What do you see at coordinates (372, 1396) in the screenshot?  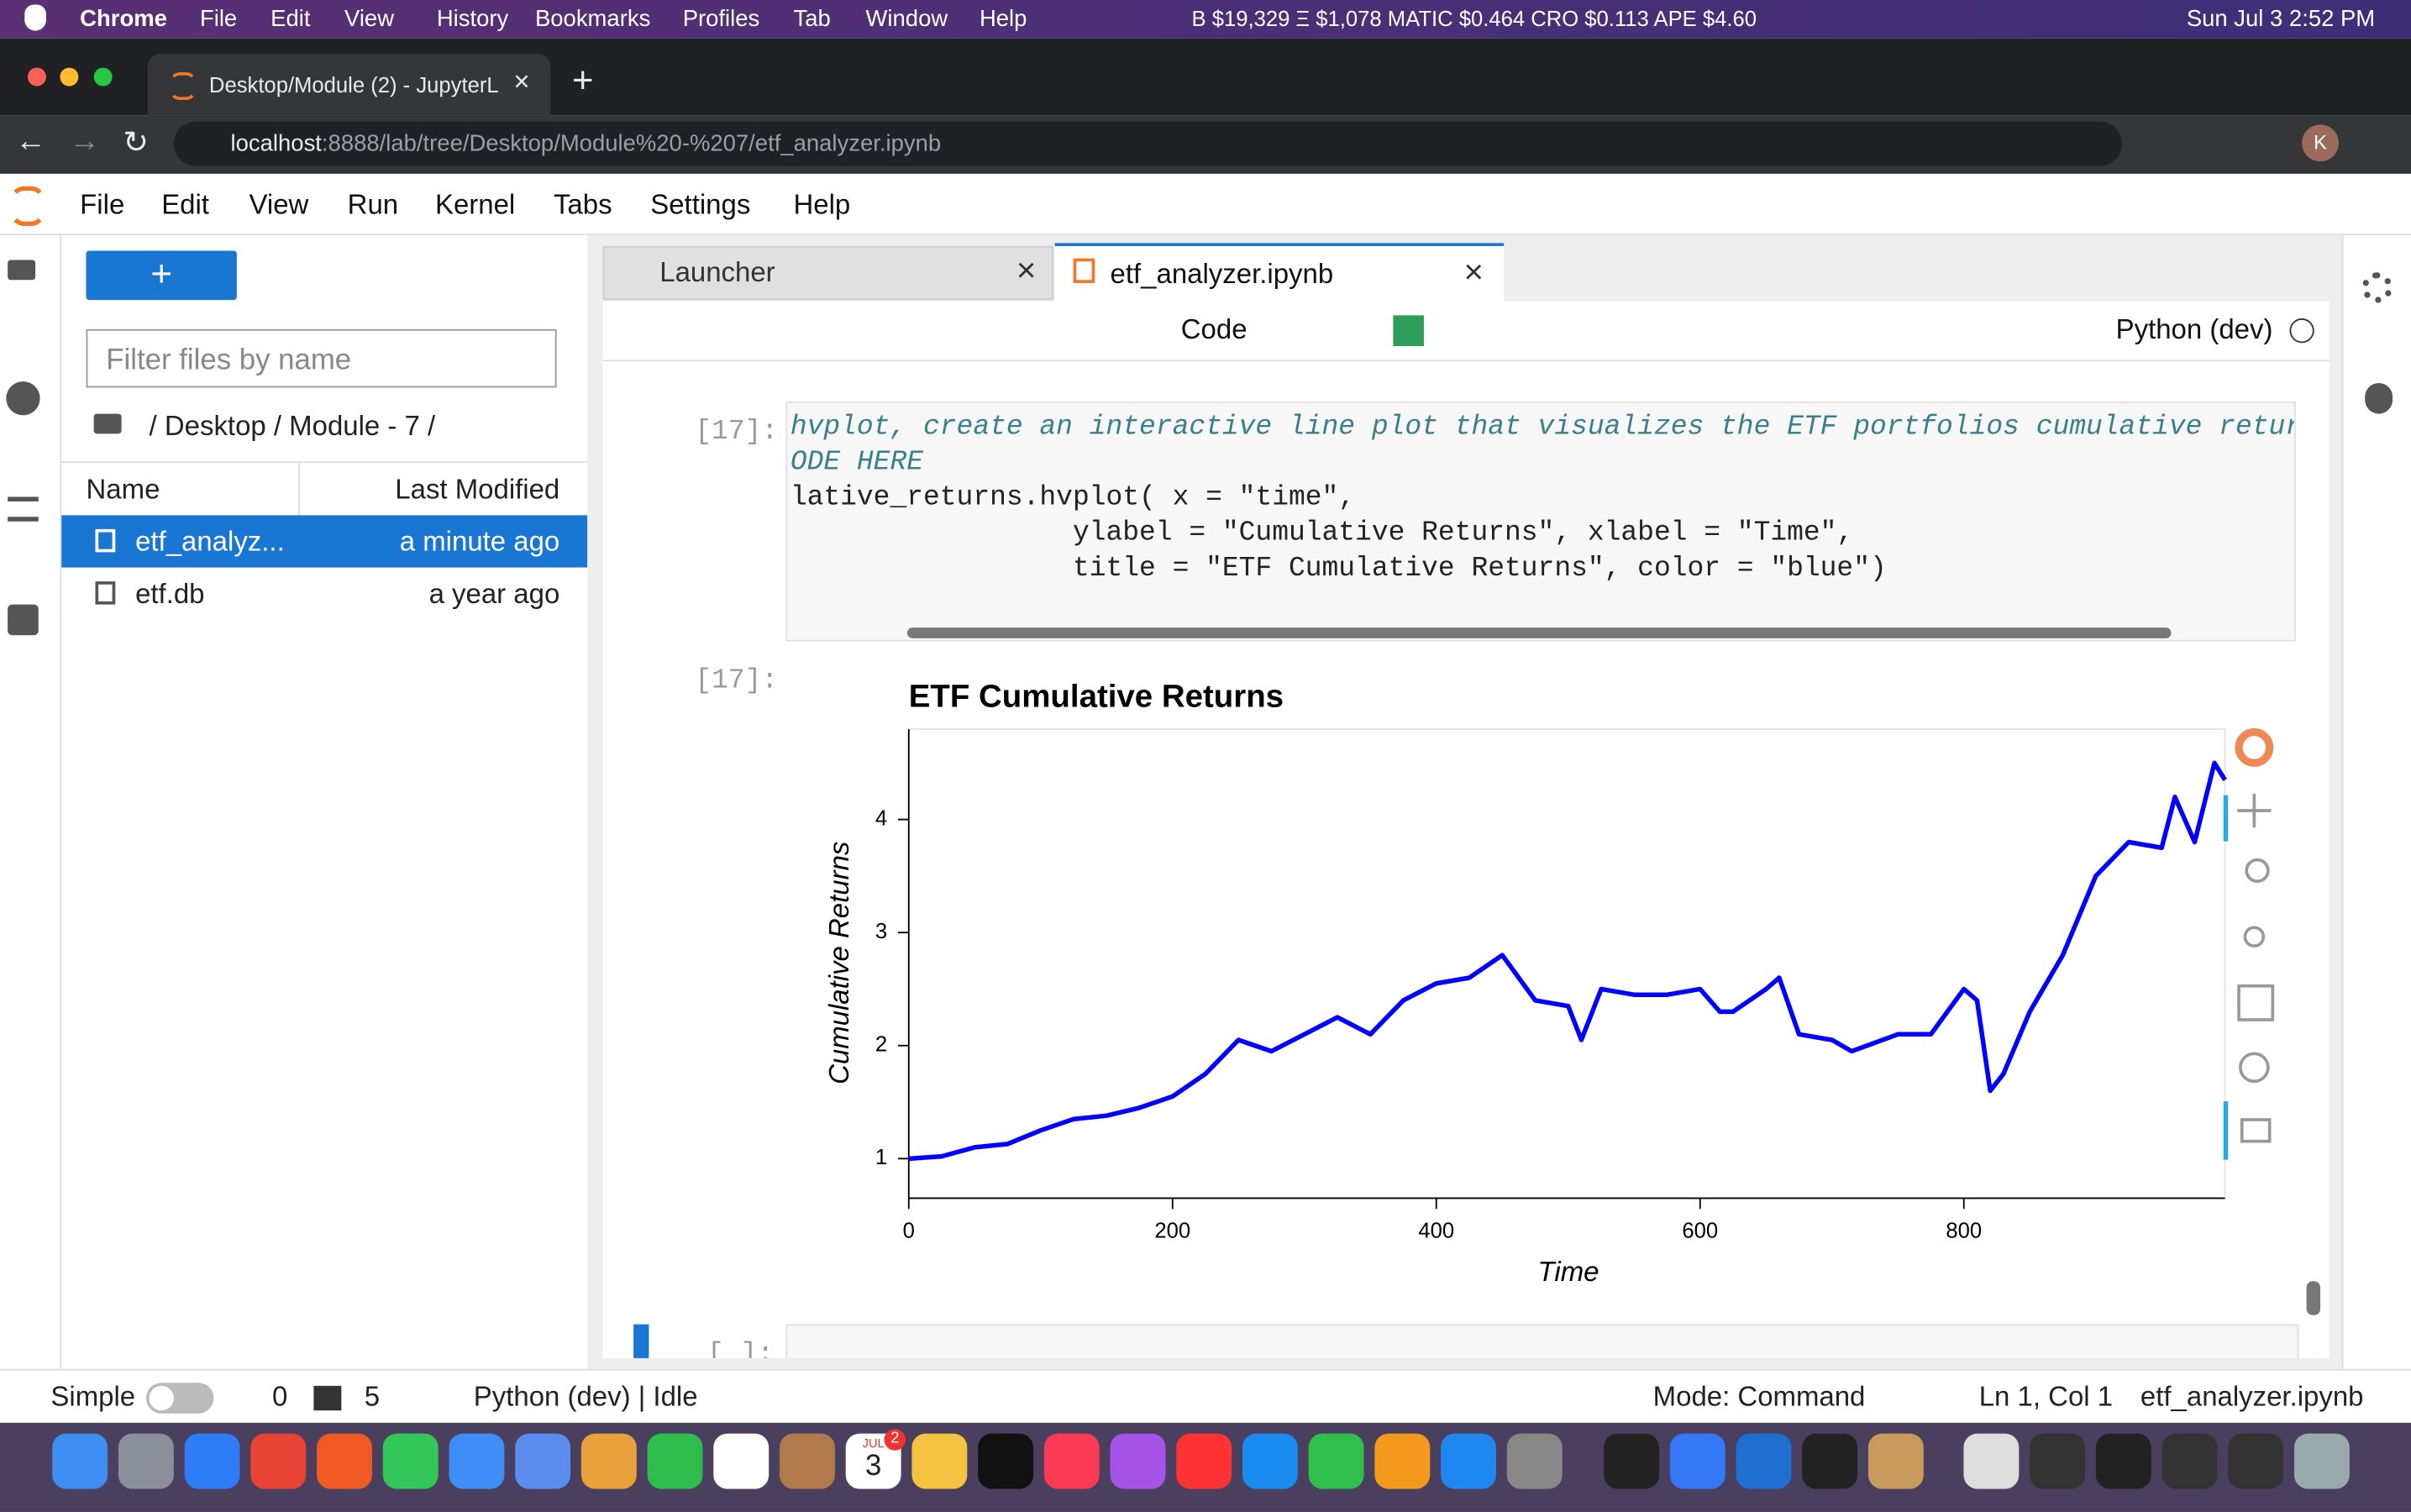 I see `kernels-count: 5` at bounding box center [372, 1396].